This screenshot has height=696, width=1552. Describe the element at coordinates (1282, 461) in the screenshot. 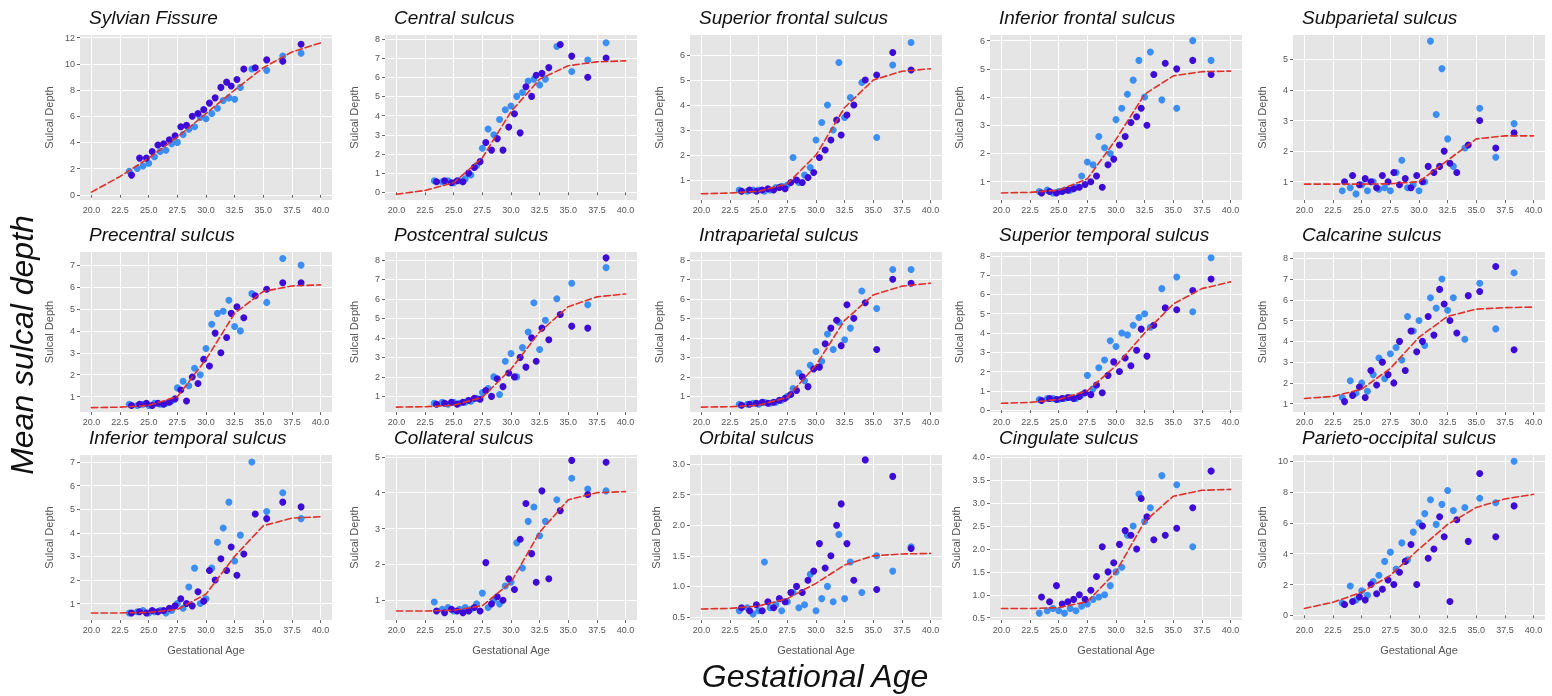

I see `y-tick-label: 10` at that location.